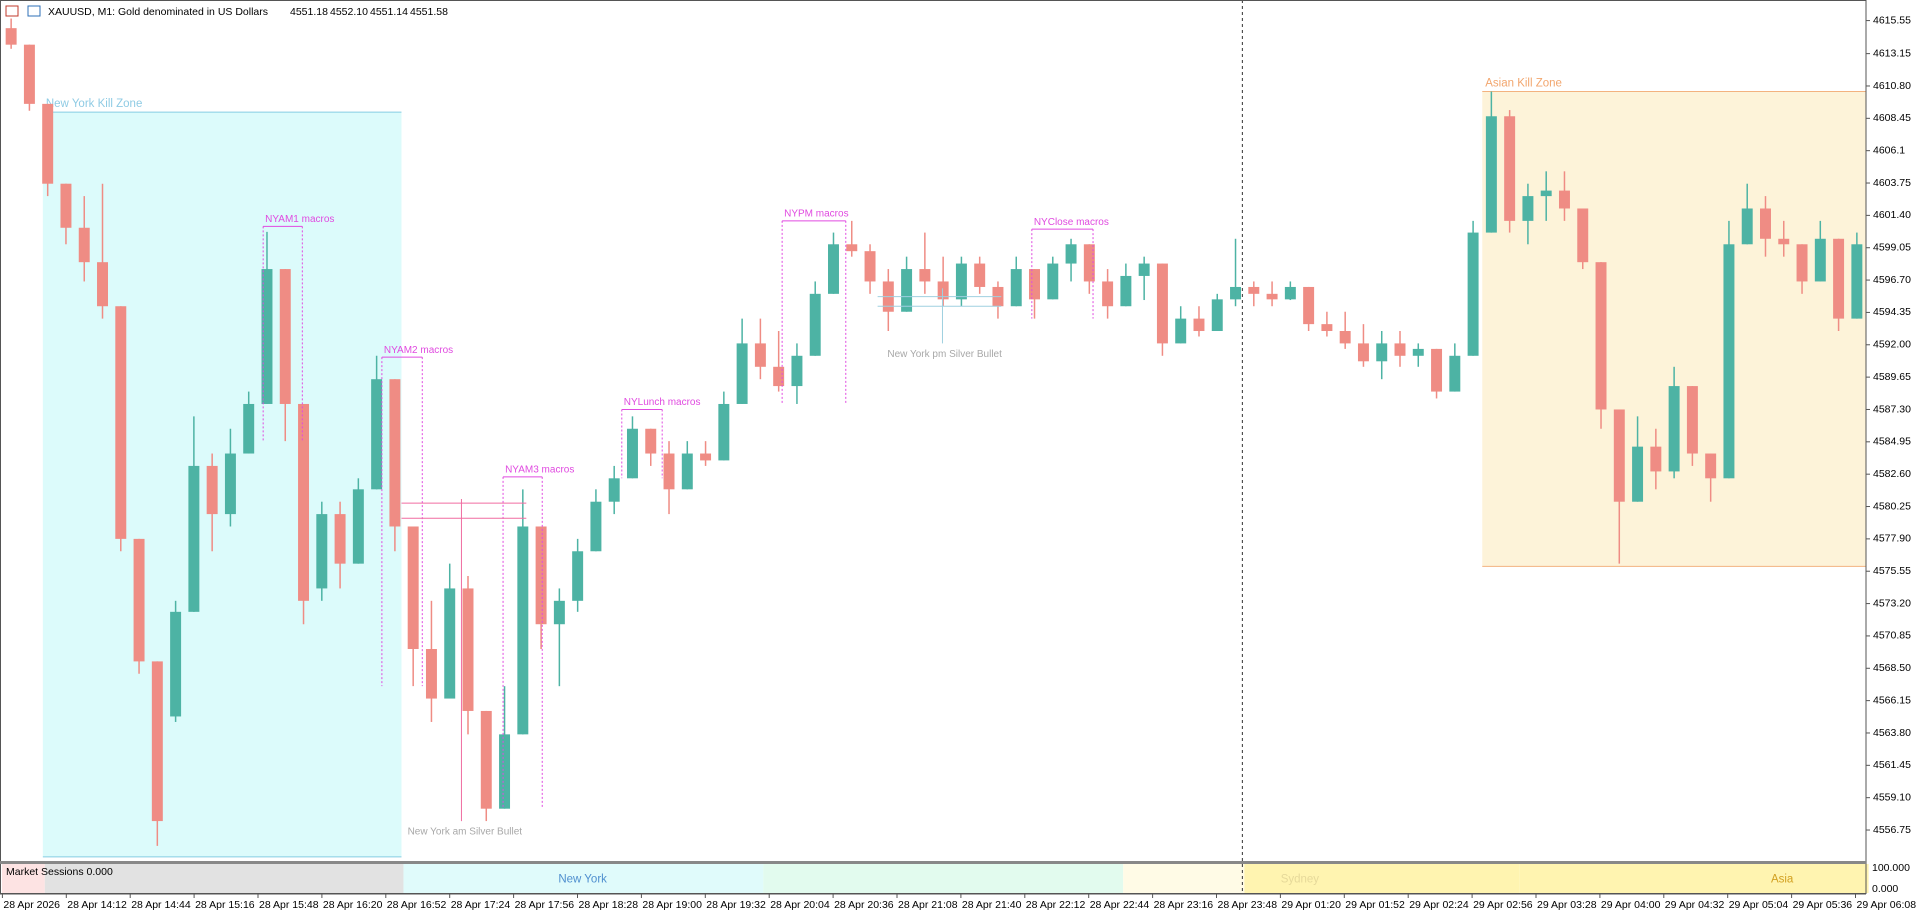  What do you see at coordinates (1892, 53) in the screenshot?
I see `y-tick-label: 4613.15` at bounding box center [1892, 53].